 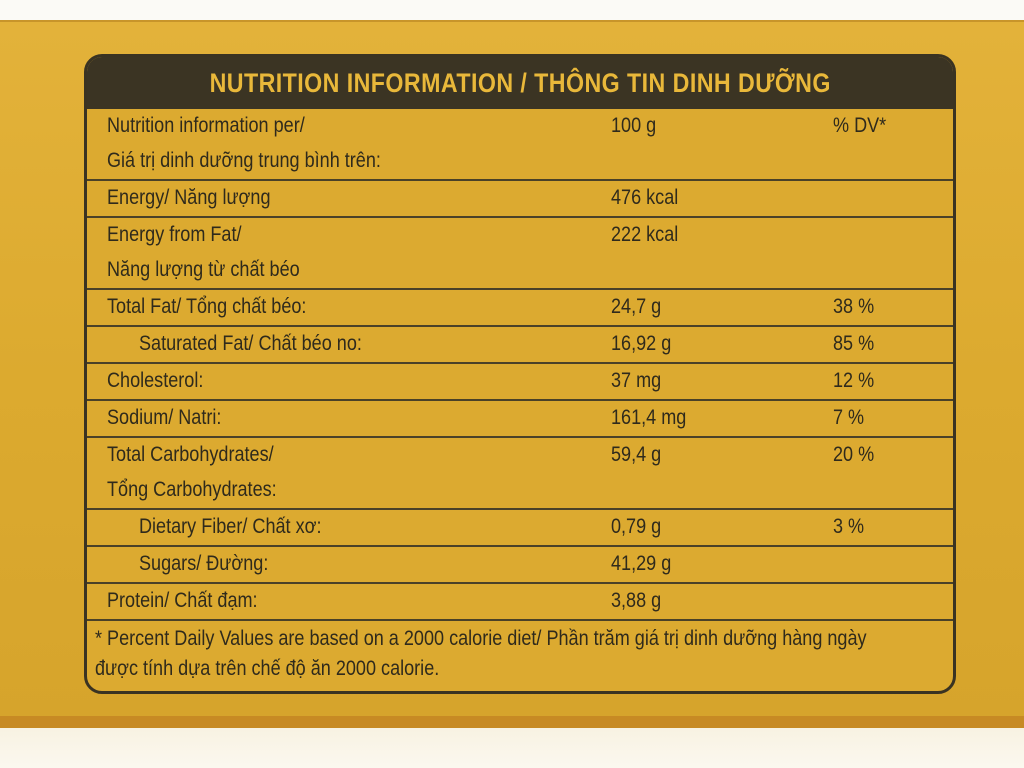 What do you see at coordinates (192, 489) in the screenshot?
I see `nutrient-label: Tổng Carbohydrates:` at bounding box center [192, 489].